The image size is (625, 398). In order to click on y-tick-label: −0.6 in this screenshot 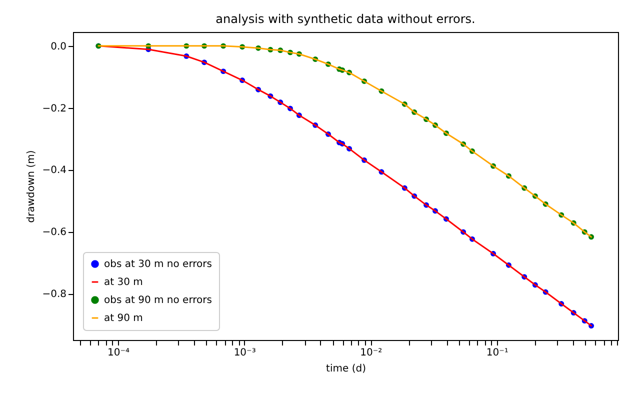, I will do `click(54, 232)`.